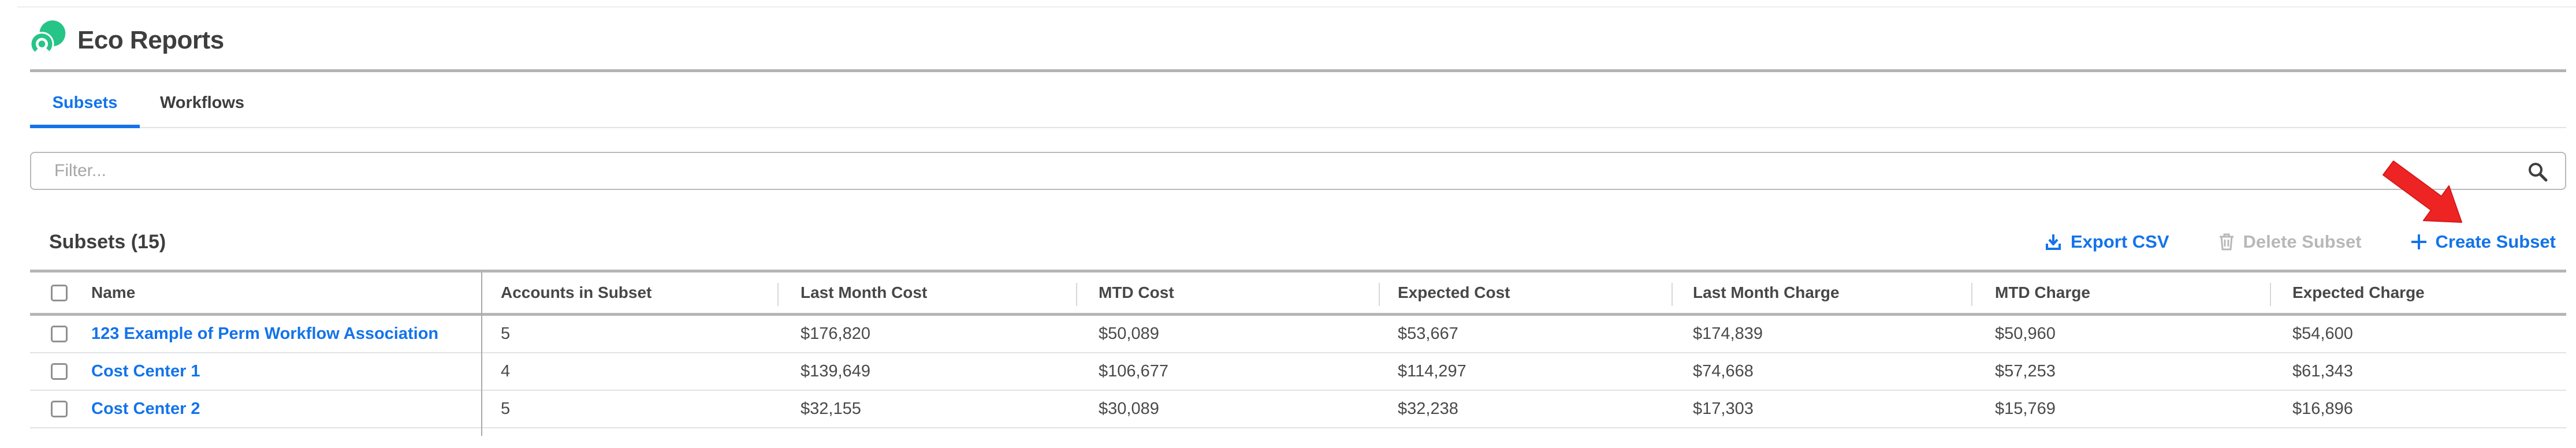 The width and height of the screenshot is (2576, 448). Describe the element at coordinates (60, 292) in the screenshot. I see `select-all-checkbox` at that location.